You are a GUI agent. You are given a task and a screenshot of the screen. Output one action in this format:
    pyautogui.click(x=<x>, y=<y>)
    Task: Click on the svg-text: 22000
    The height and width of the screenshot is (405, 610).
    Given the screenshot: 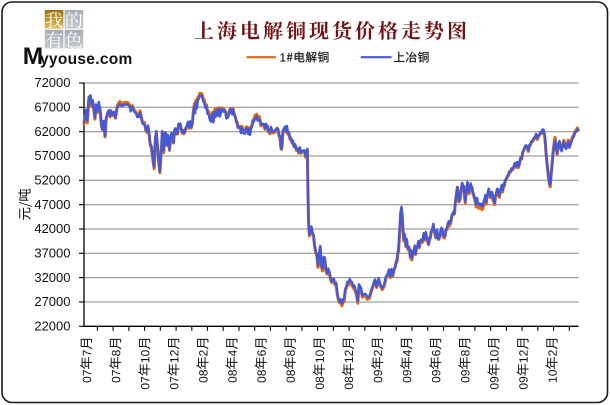 What is the action you would take?
    pyautogui.click(x=52, y=326)
    